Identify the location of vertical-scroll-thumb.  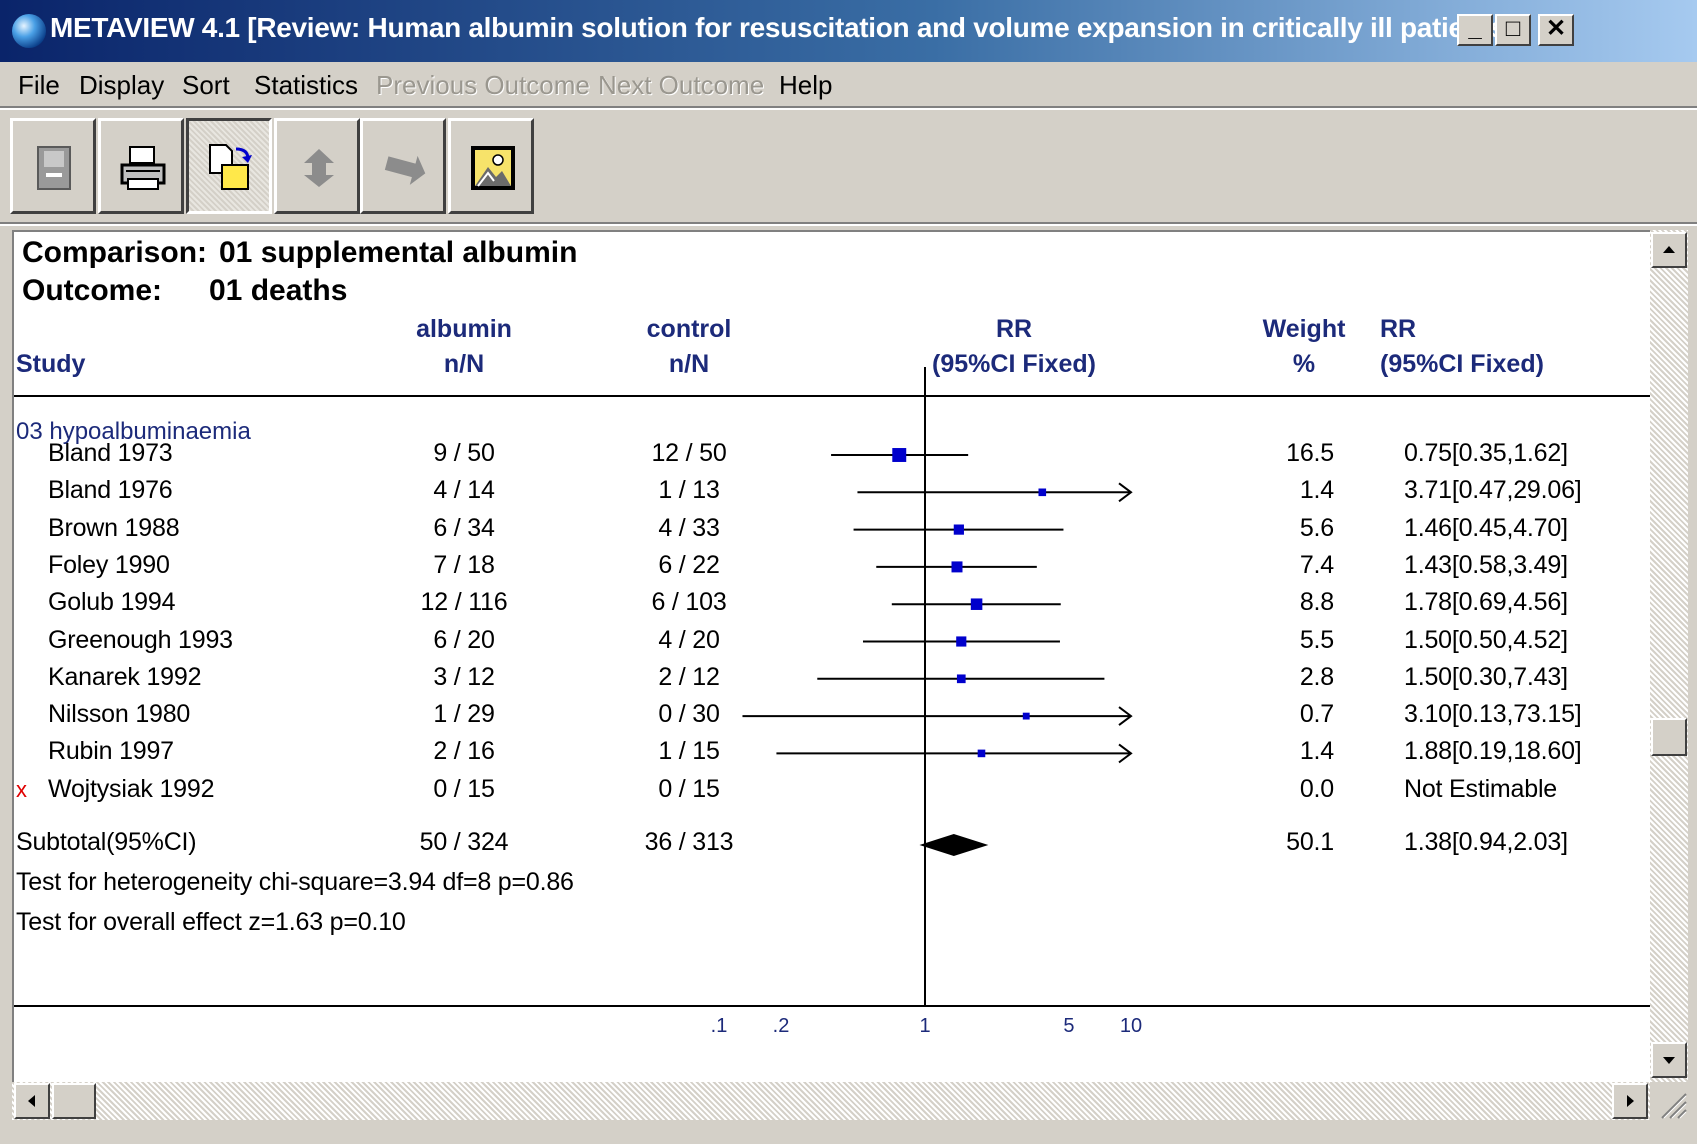
(1669, 737).